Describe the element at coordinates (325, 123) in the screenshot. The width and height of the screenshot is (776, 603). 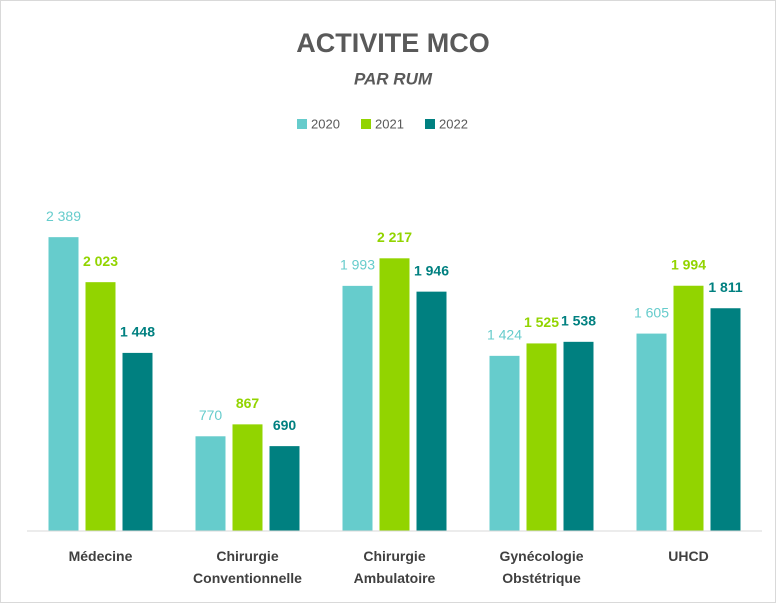
I see `legend-label: 2020` at that location.